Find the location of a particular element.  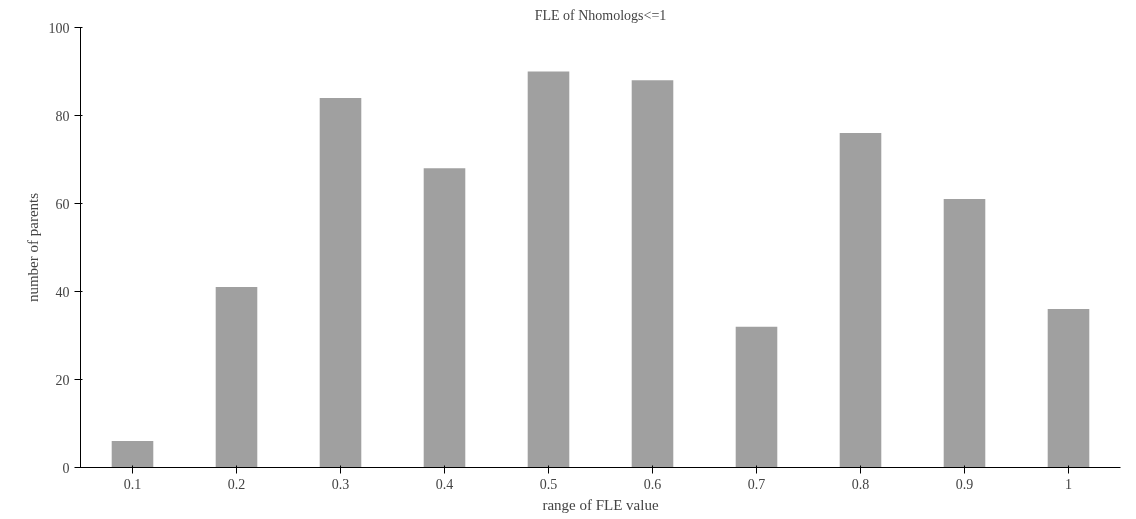

x-tick-label: 0.5 is located at coordinates (548, 484).